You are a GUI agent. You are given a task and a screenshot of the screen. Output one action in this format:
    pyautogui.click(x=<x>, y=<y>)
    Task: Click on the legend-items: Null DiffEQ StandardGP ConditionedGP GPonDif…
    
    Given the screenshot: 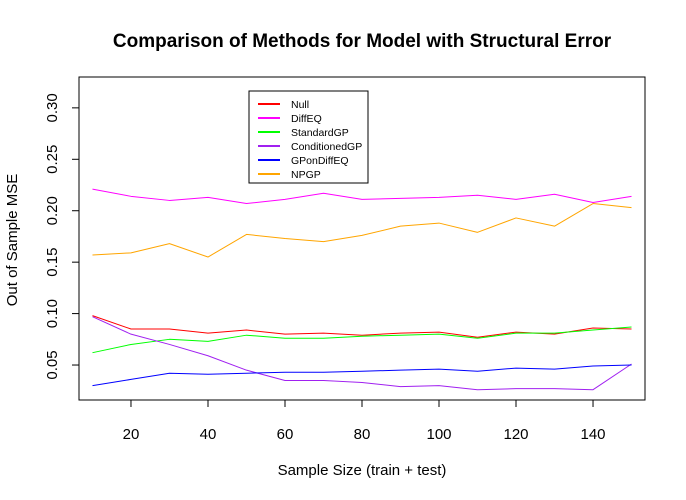 What is the action you would take?
    pyautogui.click(x=310, y=140)
    